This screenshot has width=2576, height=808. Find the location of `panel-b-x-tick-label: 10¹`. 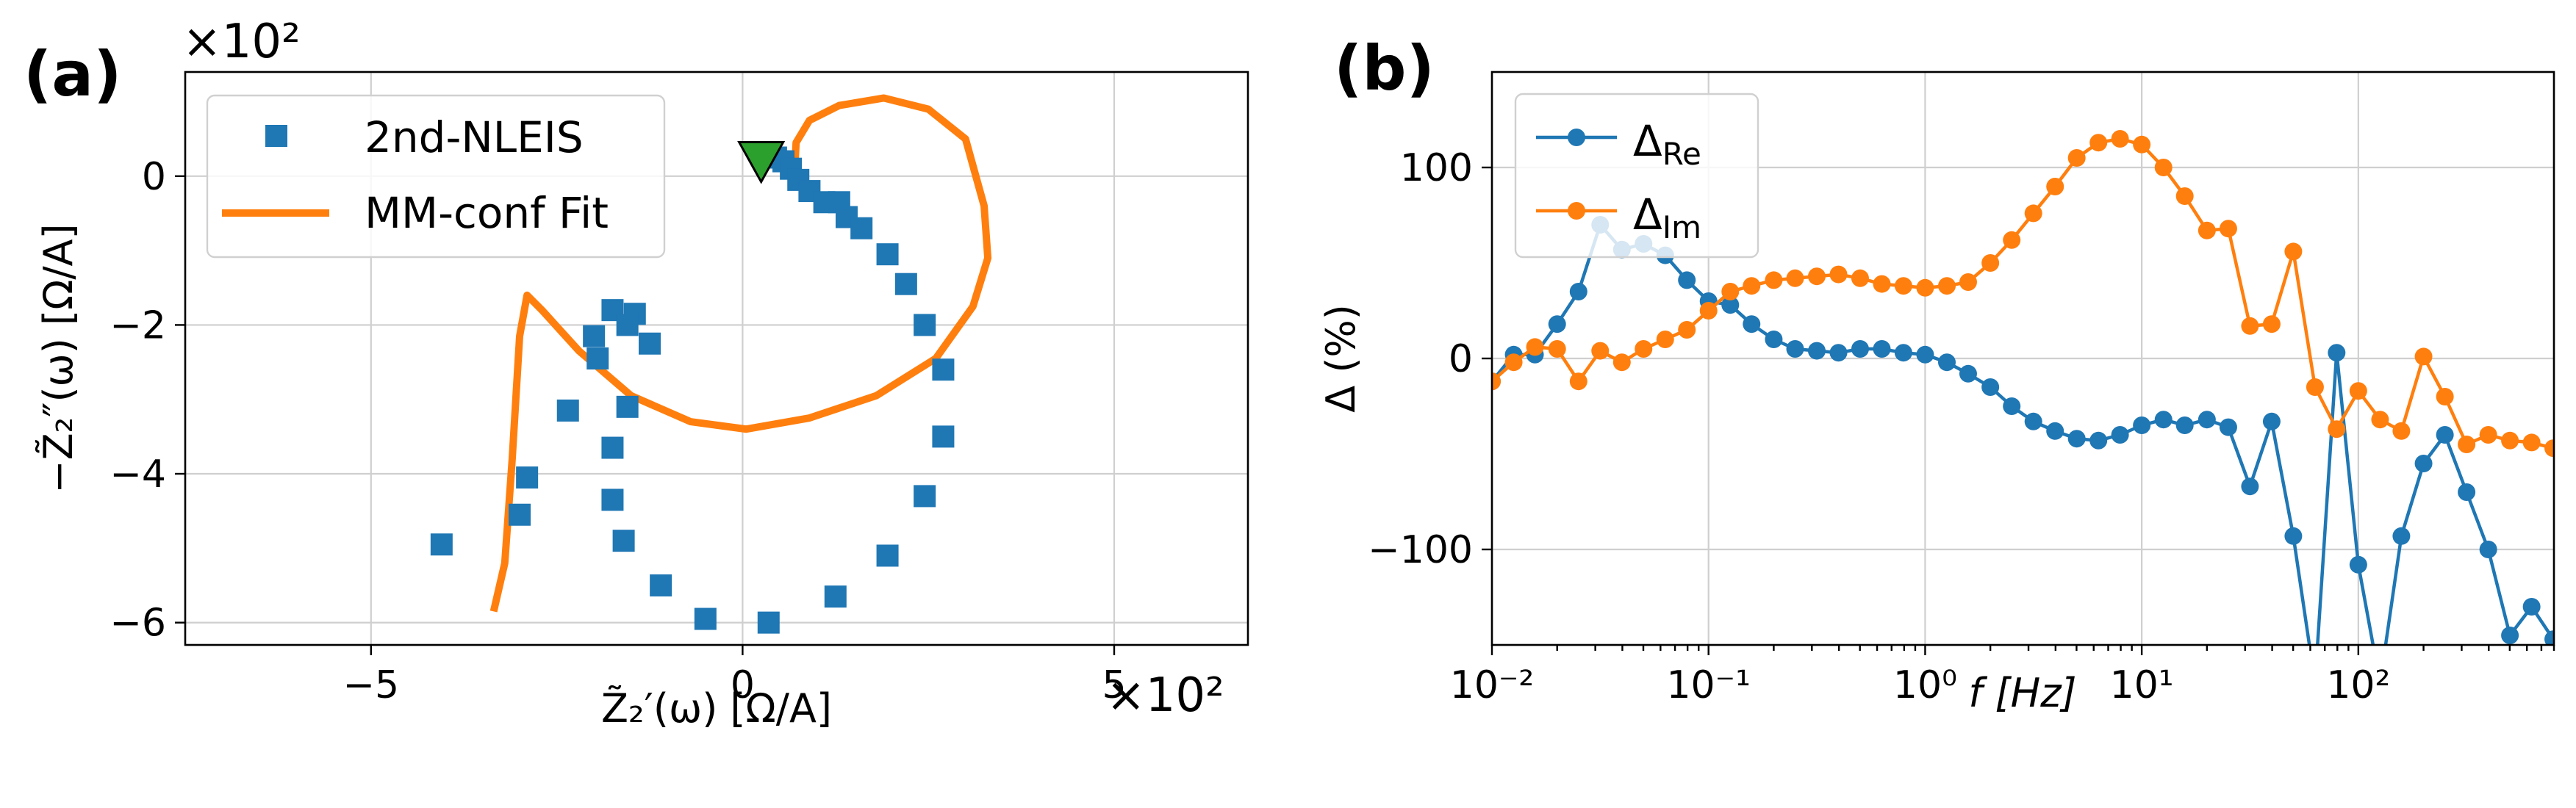

panel-b-x-tick-label: 10¹ is located at coordinates (2142, 685).